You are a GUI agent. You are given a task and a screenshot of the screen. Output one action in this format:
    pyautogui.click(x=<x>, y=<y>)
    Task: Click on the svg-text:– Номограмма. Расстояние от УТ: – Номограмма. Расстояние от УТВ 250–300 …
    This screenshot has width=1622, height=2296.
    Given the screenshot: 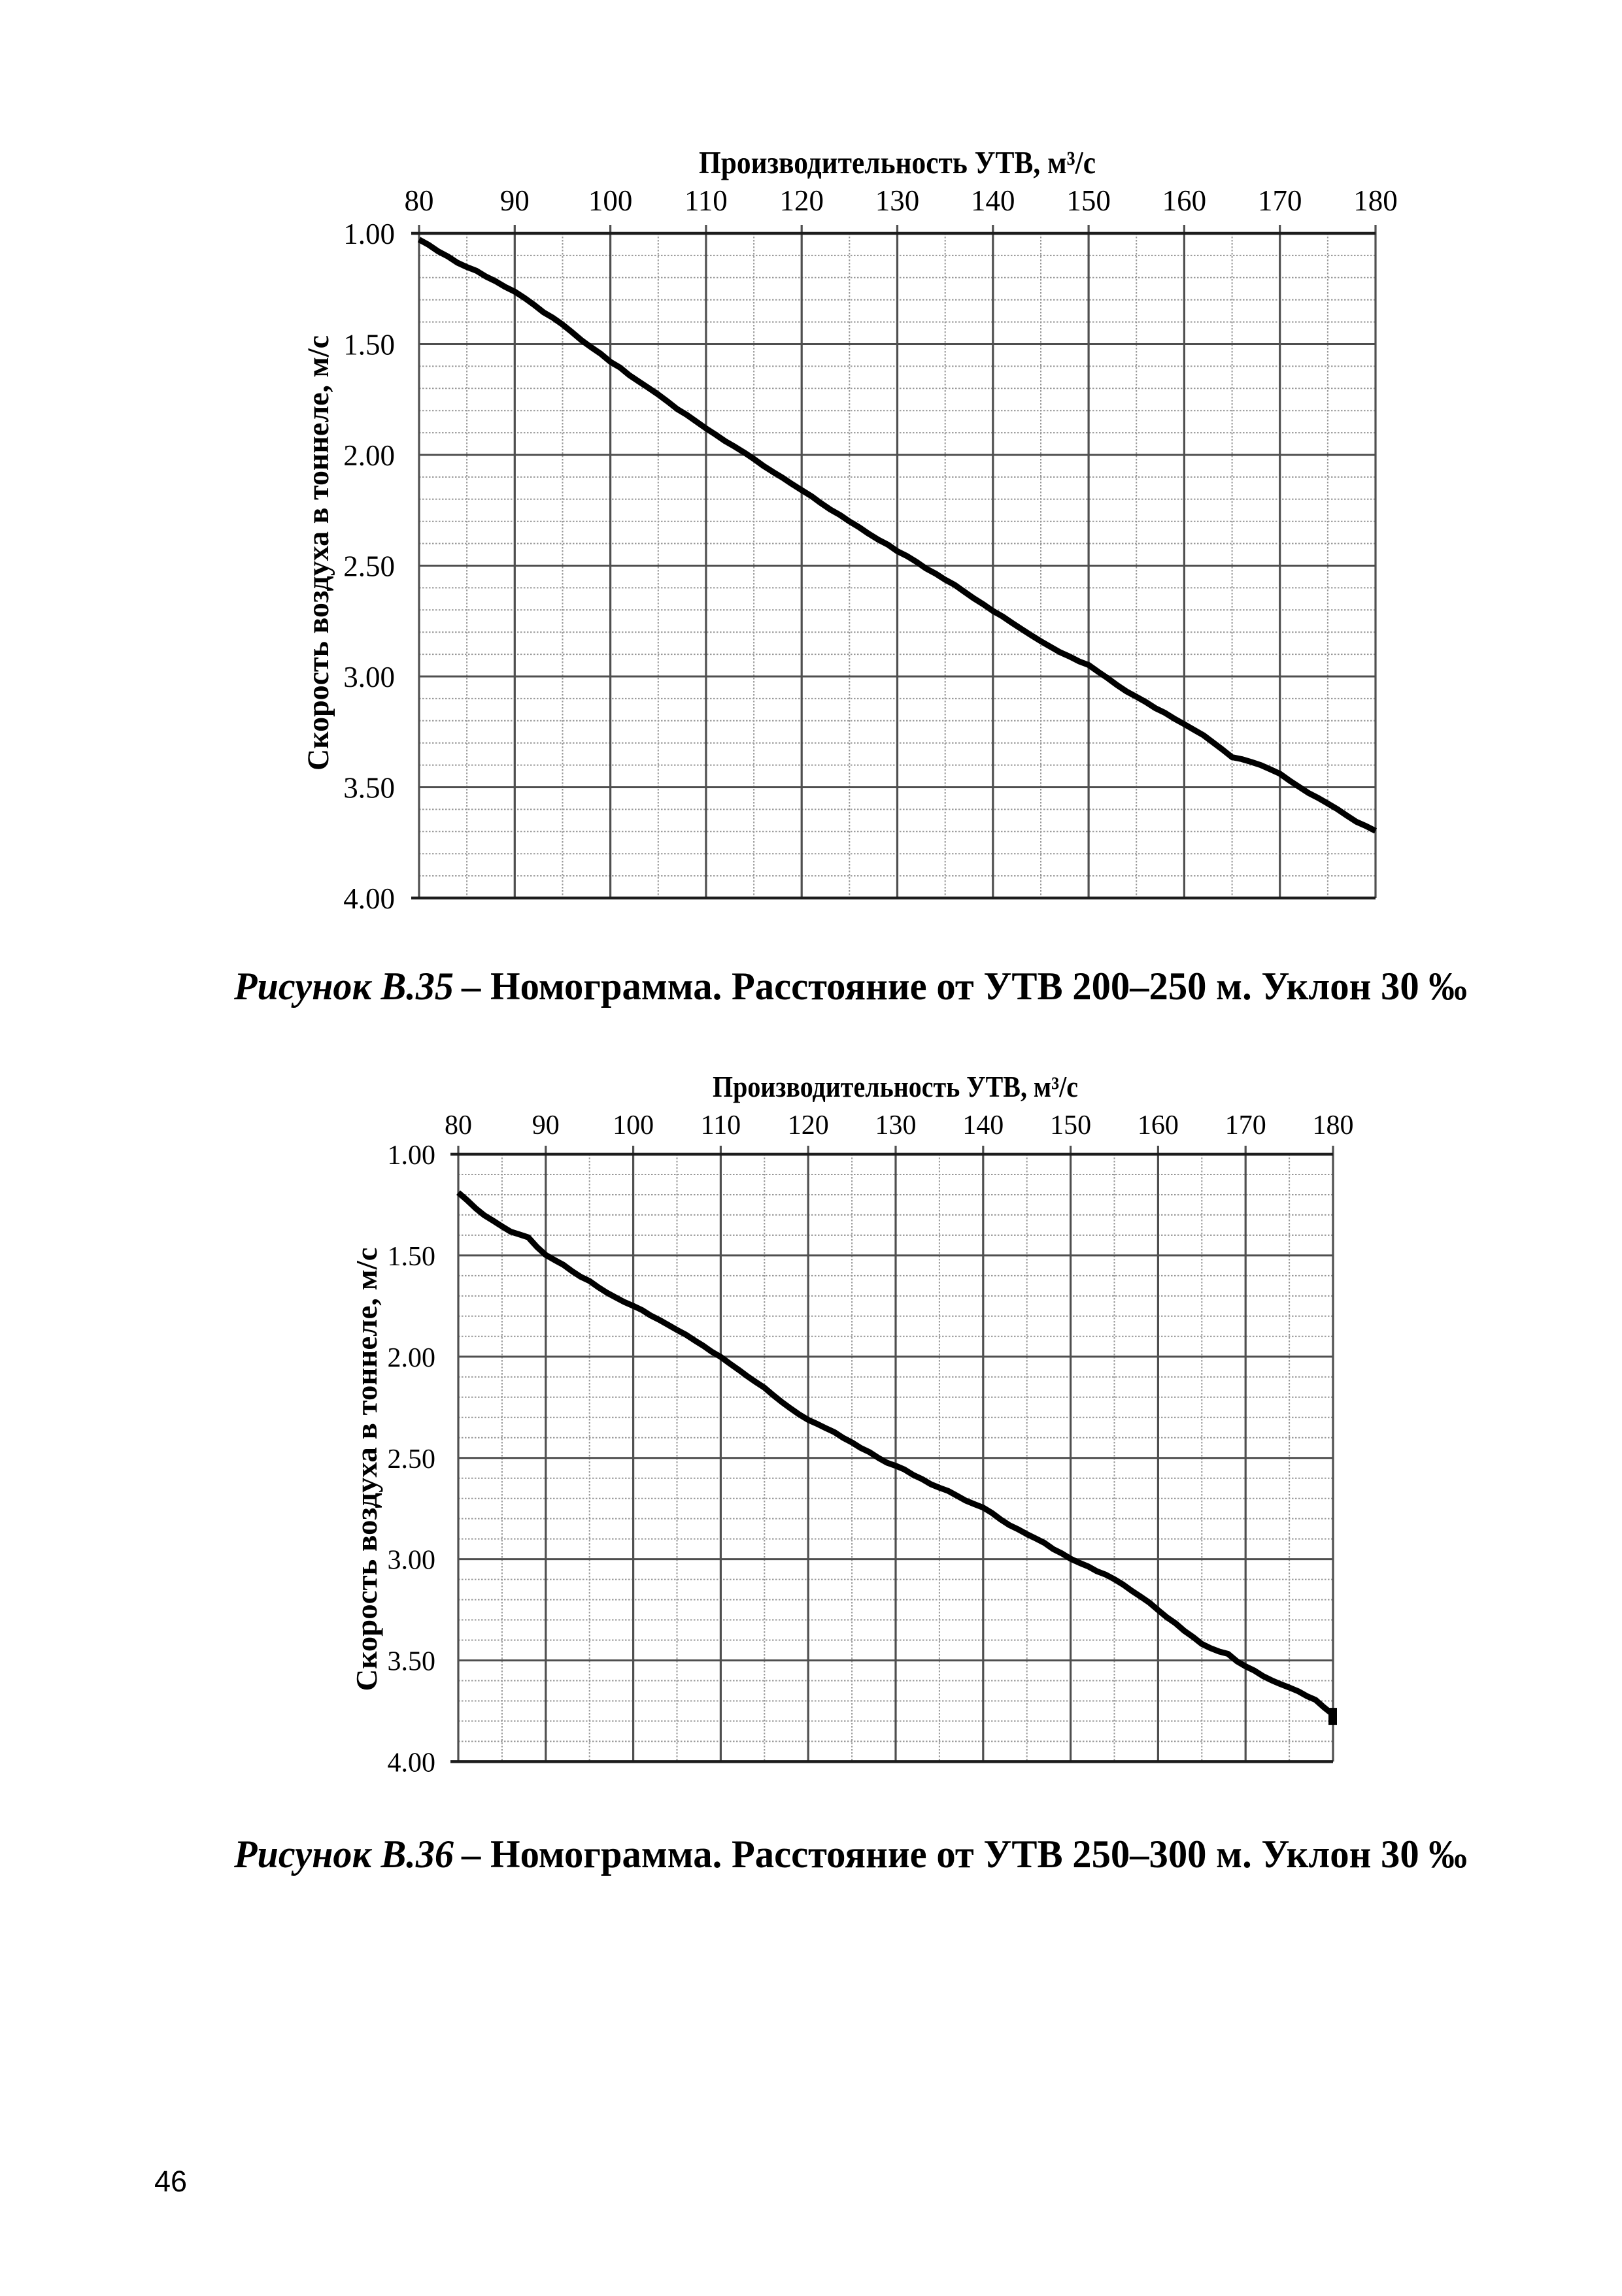 What is the action you would take?
    pyautogui.click(x=964, y=1854)
    